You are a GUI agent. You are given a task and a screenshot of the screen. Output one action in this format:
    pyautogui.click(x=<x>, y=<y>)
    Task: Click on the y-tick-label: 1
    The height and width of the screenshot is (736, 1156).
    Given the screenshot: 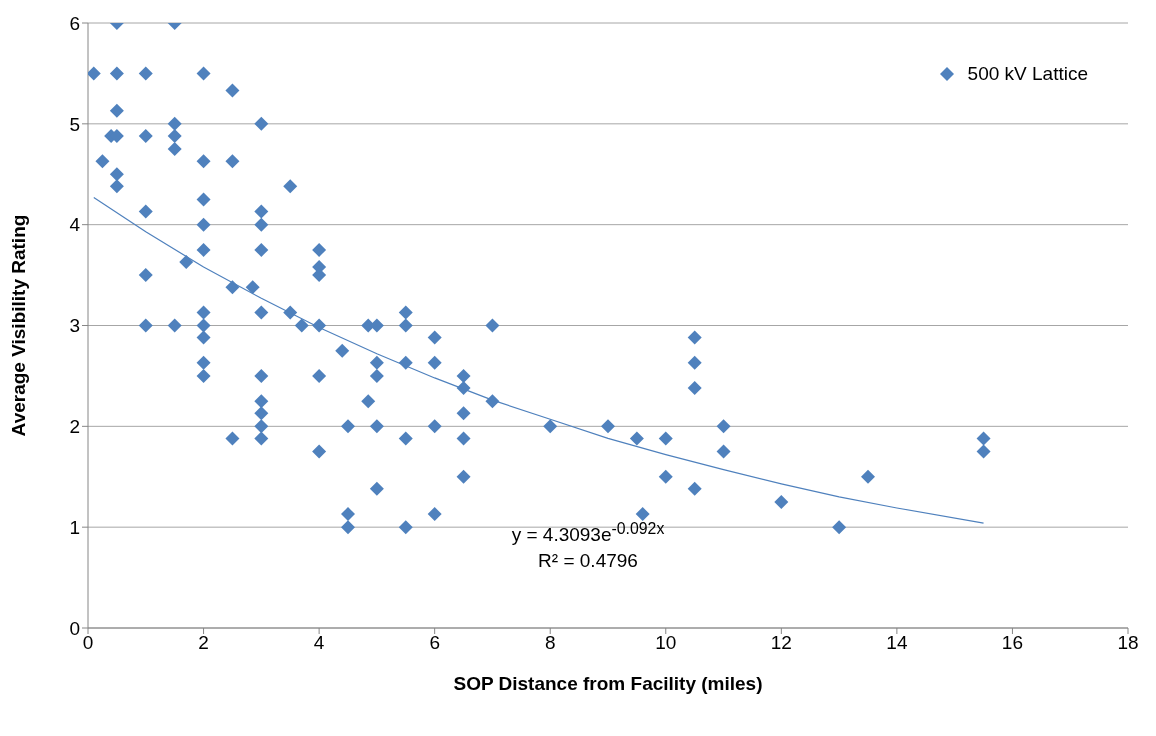 What is the action you would take?
    pyautogui.click(x=74, y=527)
    